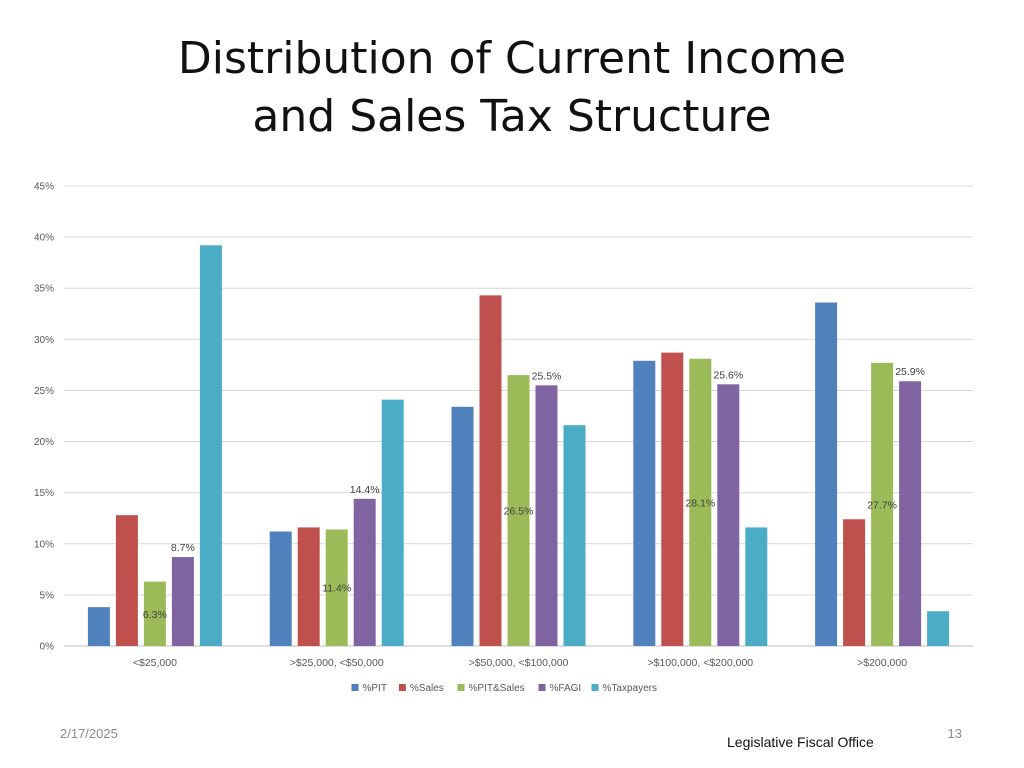 Image resolution: width=1024 pixels, height=768 pixels. I want to click on y-tick-label: 20%, so click(44, 442).